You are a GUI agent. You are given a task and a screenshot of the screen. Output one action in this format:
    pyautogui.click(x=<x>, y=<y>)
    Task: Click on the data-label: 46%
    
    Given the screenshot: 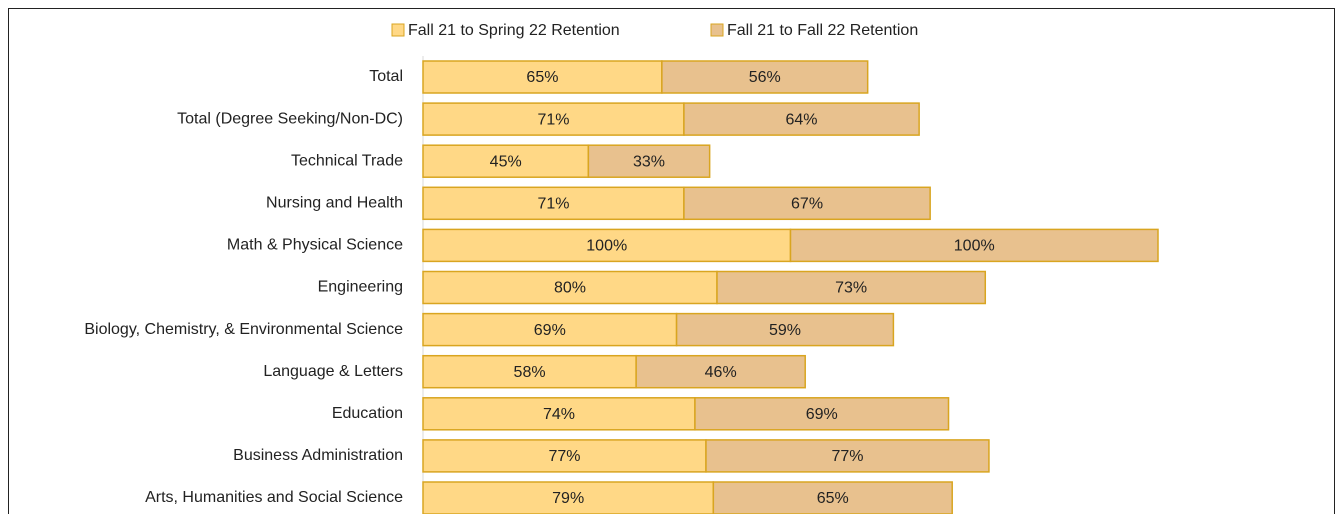 What is the action you would take?
    pyautogui.click(x=721, y=372)
    